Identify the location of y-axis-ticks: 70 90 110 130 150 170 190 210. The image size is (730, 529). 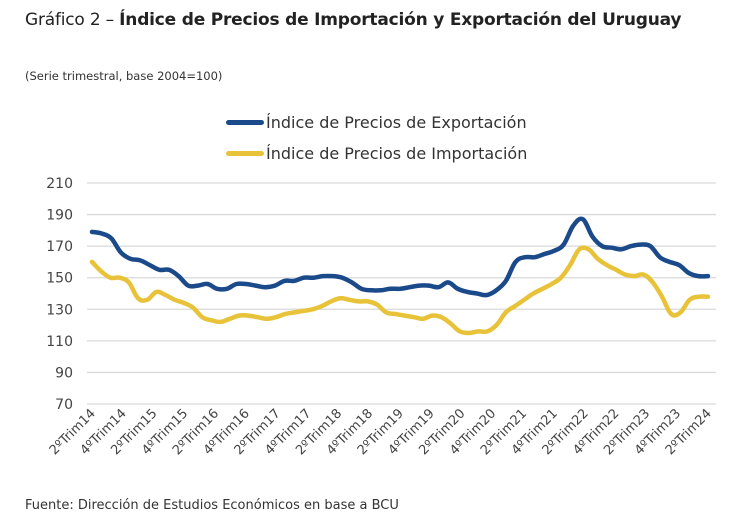
(59, 294).